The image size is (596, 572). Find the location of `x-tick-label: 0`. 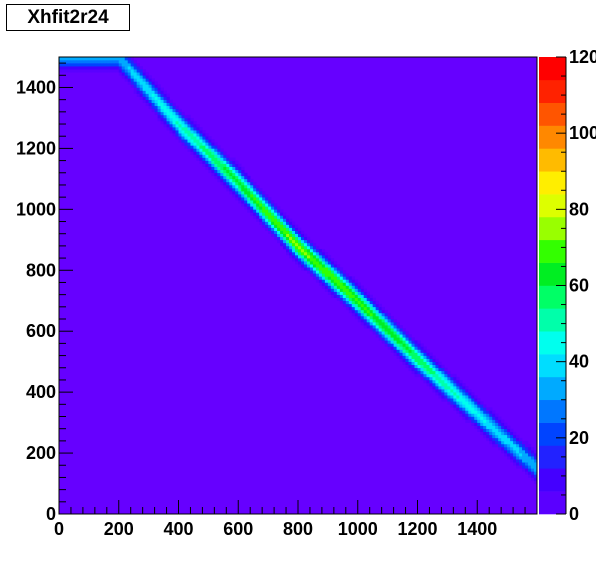

x-tick-label: 0 is located at coordinates (59, 529).